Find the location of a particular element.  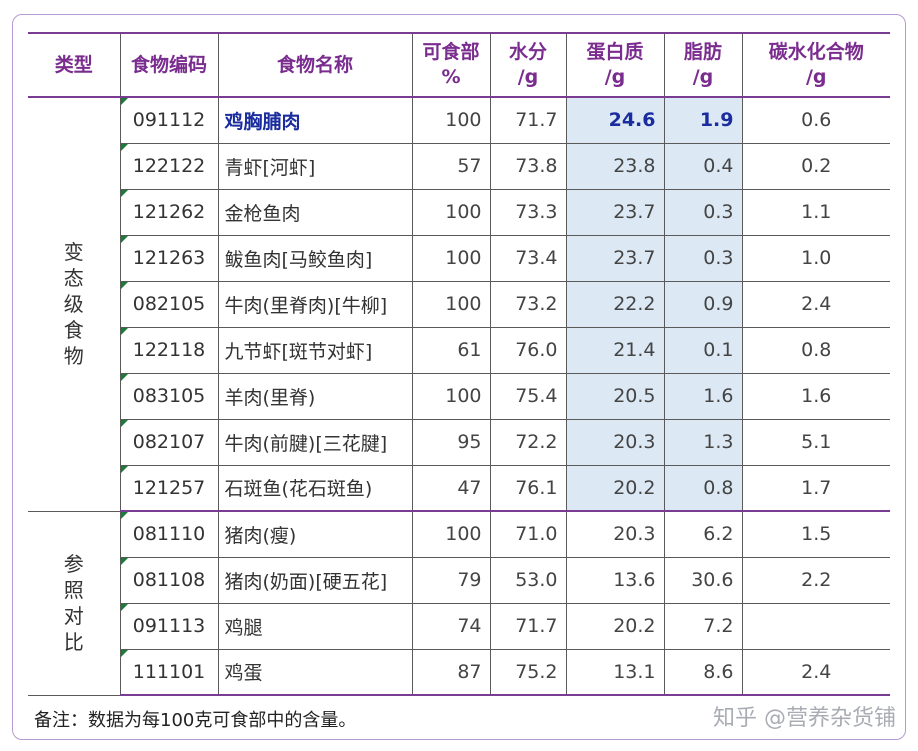

carb-cell: 1.1 is located at coordinates (815, 212).